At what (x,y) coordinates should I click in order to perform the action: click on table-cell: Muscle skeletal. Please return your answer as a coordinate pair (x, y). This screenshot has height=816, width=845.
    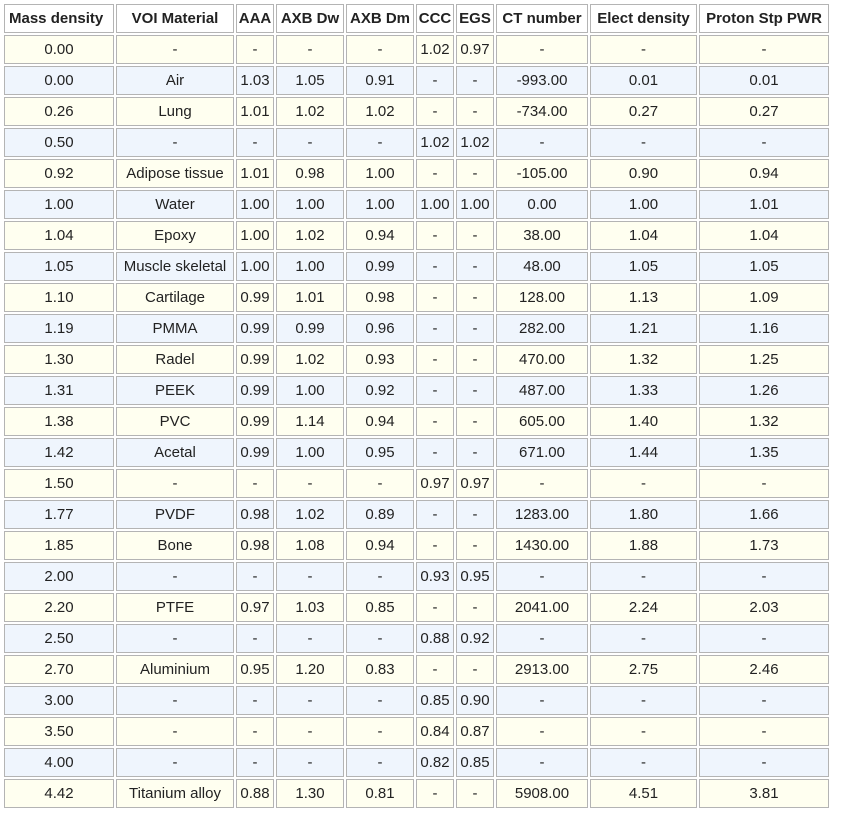
    Looking at the image, I should click on (175, 266).